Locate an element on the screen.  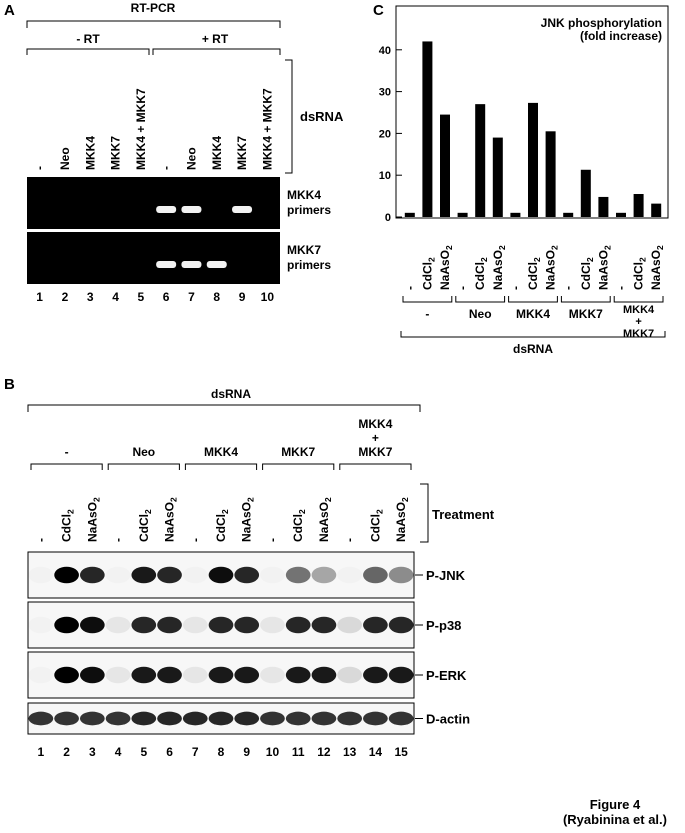
x-label-2: CdCl2 is located at coordinates (428, 273).